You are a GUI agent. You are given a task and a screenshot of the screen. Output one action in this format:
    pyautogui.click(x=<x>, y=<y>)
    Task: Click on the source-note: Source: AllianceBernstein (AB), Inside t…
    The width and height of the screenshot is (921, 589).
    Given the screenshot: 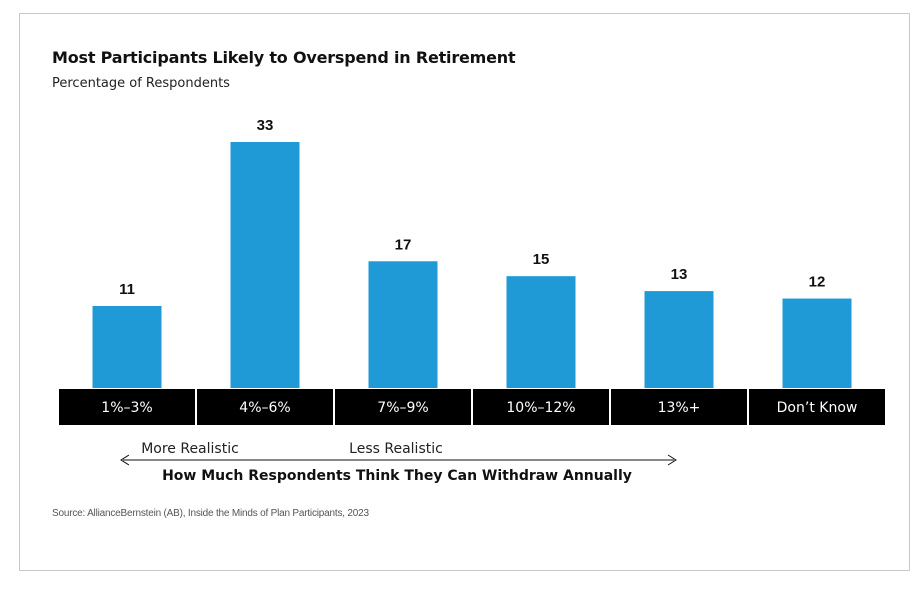 What is the action you would take?
    pyautogui.click(x=210, y=513)
    